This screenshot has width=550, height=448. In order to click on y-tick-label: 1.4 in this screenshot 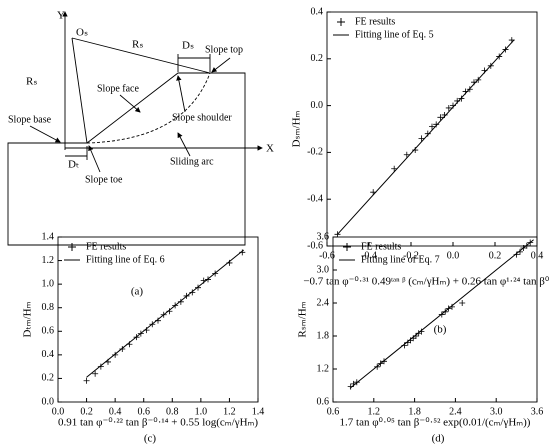, I will do `click(48, 236)`.